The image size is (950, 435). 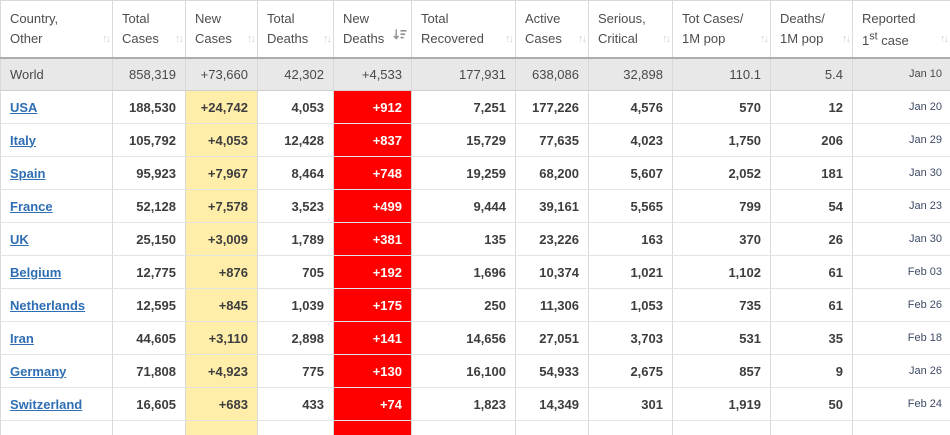 I want to click on cell-total-deaths: 4,053, so click(x=295, y=107).